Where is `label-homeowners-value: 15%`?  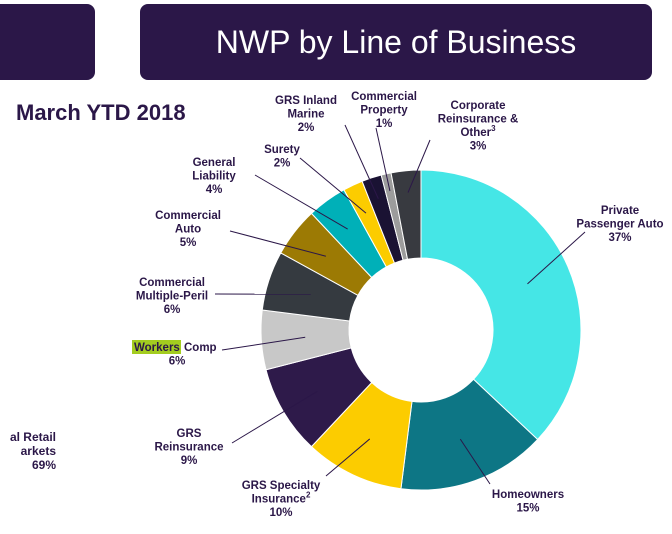 label-homeowners-value: 15% is located at coordinates (527, 509).